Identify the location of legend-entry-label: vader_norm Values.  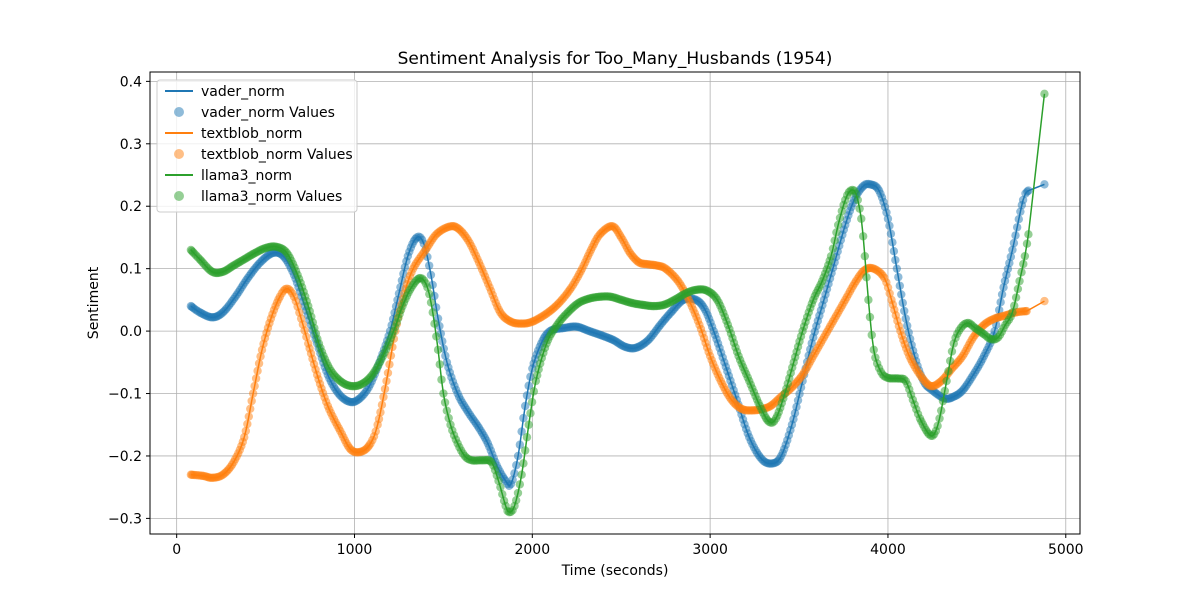
(268, 113).